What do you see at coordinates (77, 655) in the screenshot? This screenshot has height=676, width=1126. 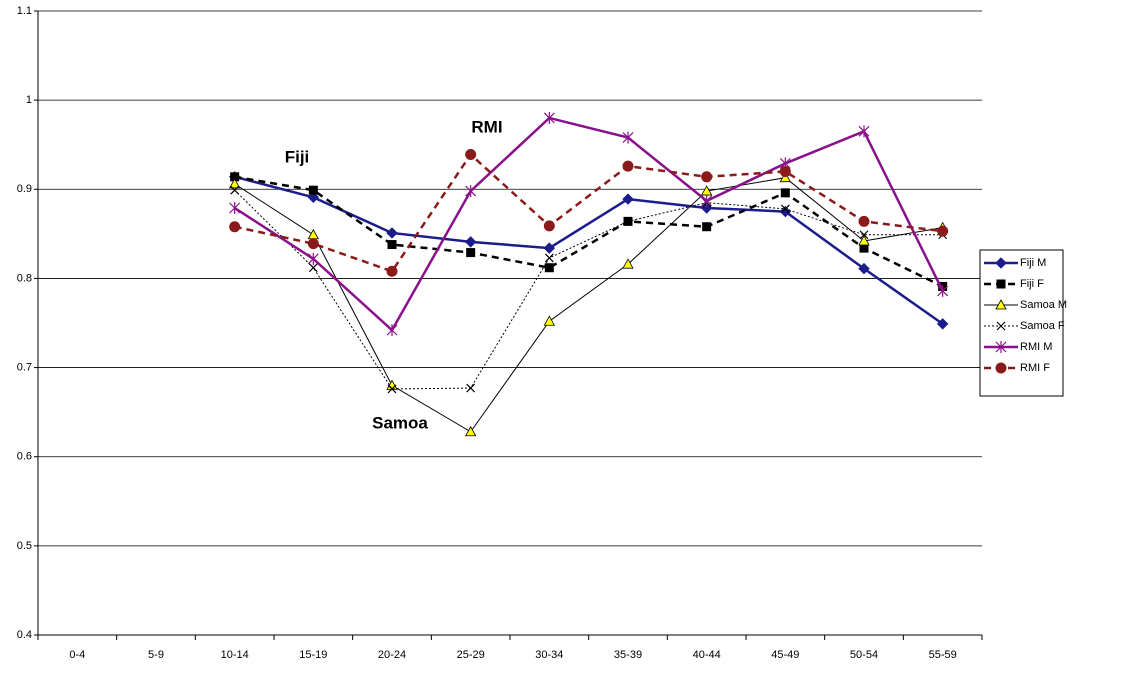 I see `x-tick-label: 0-4` at bounding box center [77, 655].